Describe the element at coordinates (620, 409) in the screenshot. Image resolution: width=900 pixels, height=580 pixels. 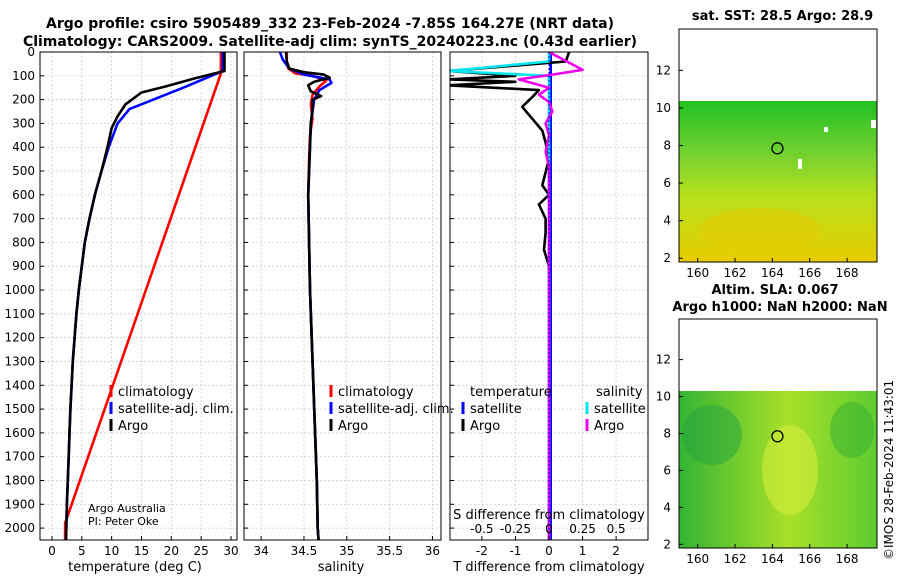
I see `legend-s-satellite-label: satellite` at that location.